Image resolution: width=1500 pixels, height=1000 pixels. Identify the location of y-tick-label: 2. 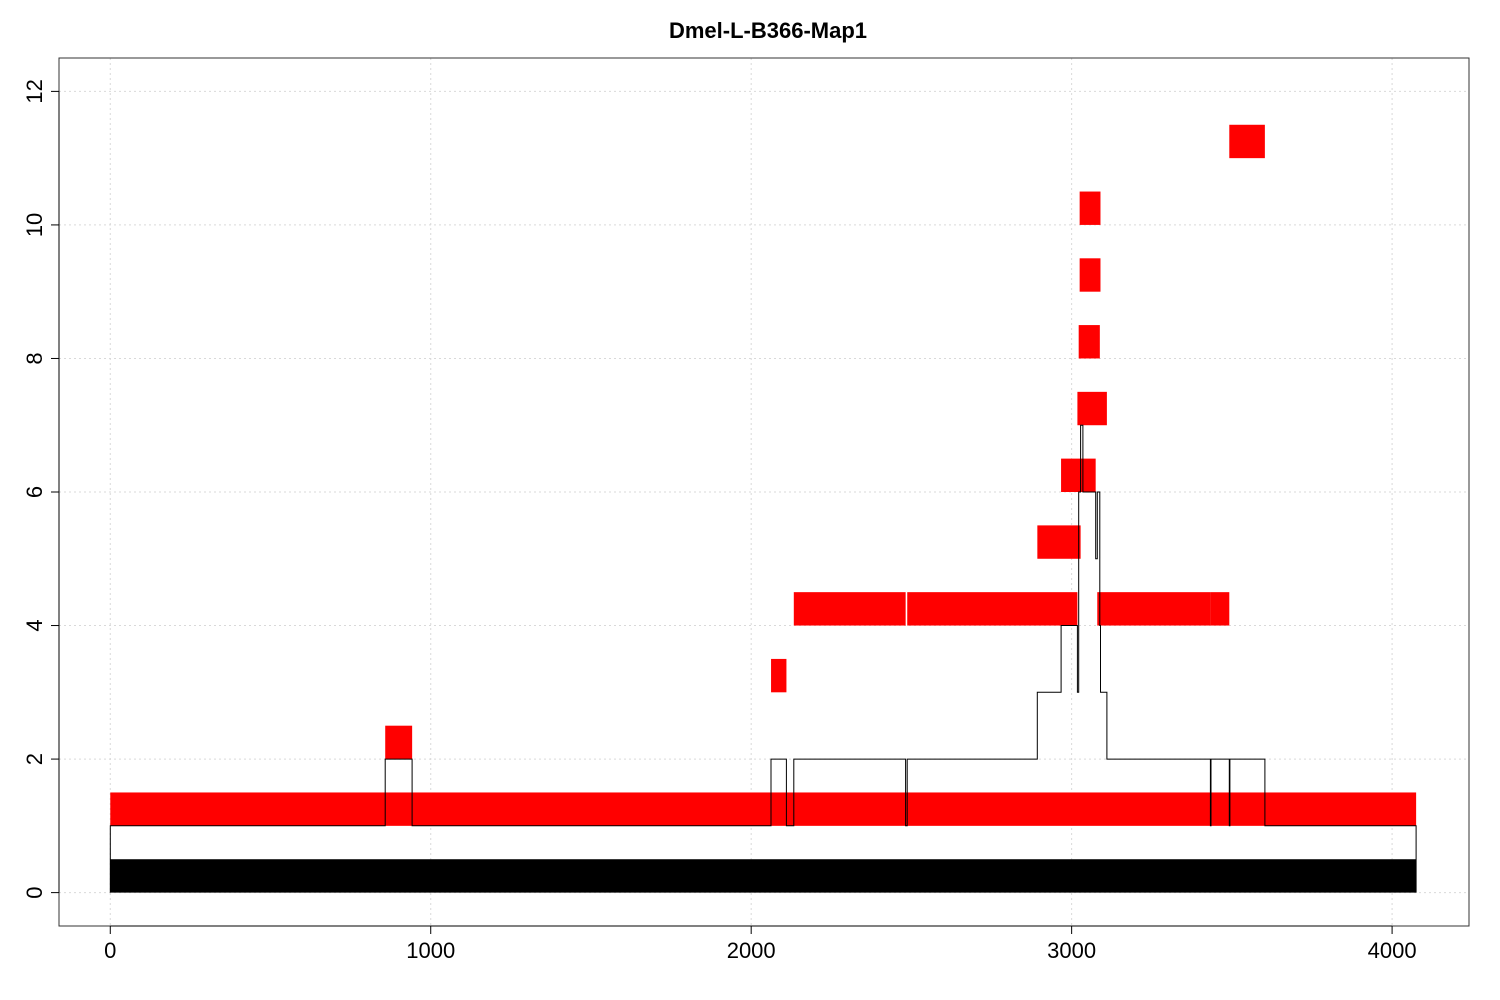
(34, 759).